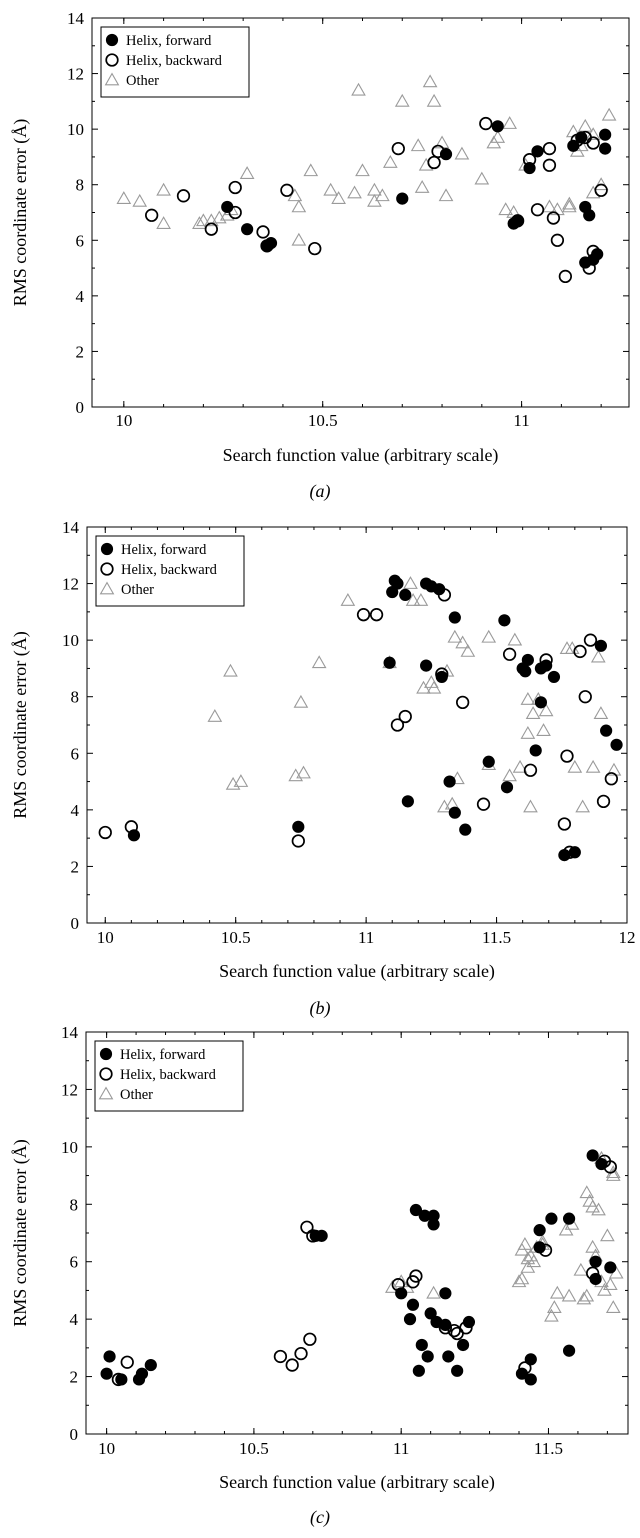  Describe the element at coordinates (106, 1054) in the screenshot. I see `chart-2-legend-marker` at that location.